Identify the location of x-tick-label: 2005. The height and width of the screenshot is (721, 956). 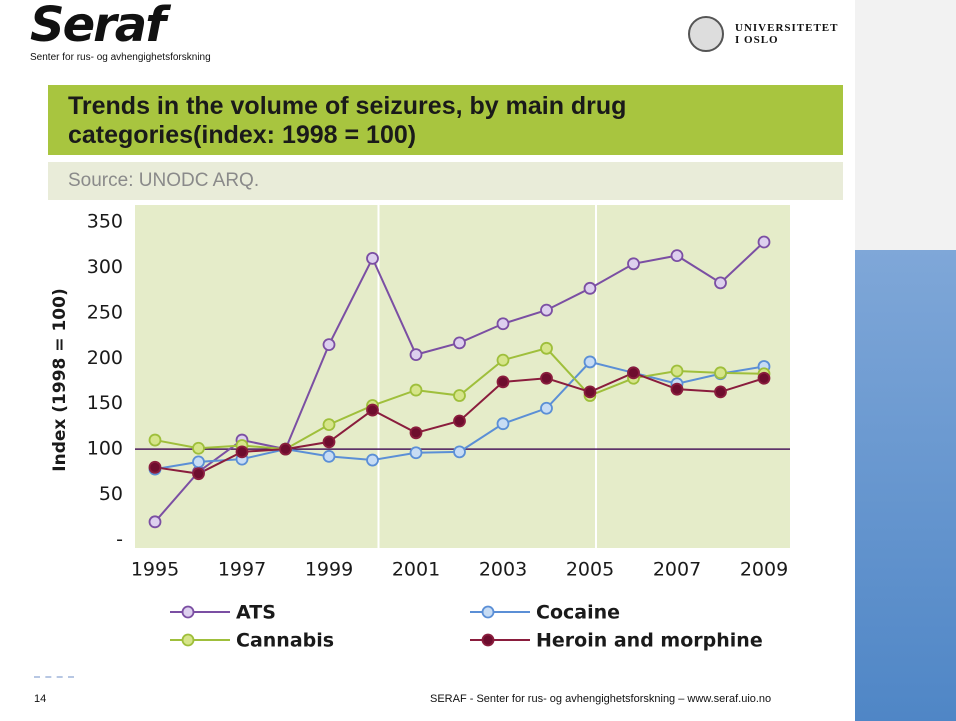
(590, 570).